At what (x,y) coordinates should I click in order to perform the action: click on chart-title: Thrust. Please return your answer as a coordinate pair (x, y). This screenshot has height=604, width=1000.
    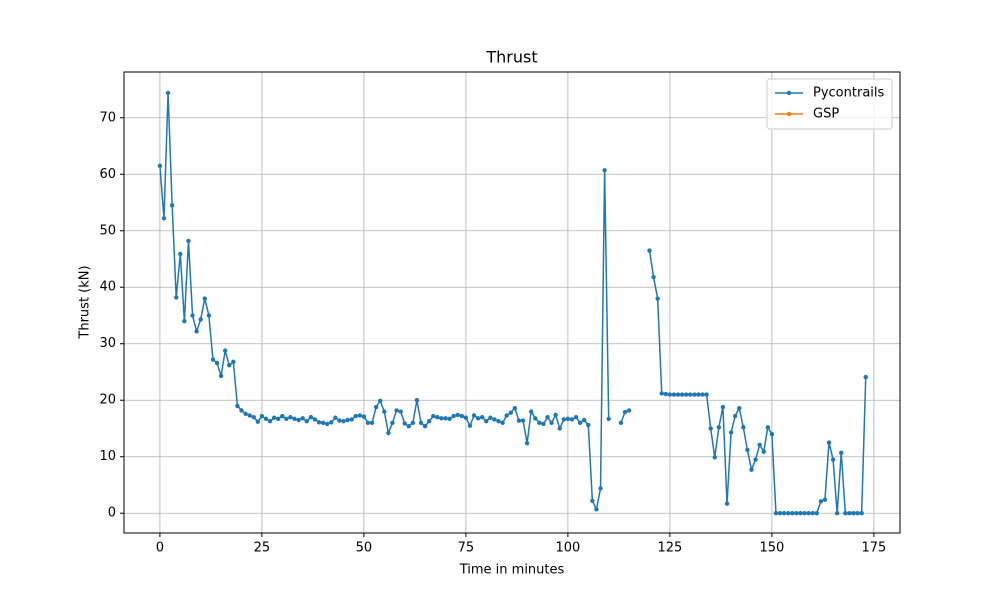
    Looking at the image, I should click on (511, 57).